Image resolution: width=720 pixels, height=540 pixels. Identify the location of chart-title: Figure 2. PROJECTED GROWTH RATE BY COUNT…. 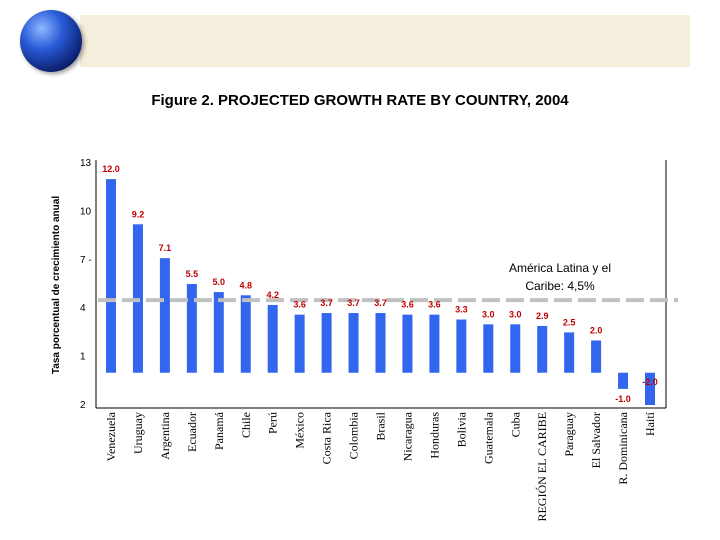
(360, 100).